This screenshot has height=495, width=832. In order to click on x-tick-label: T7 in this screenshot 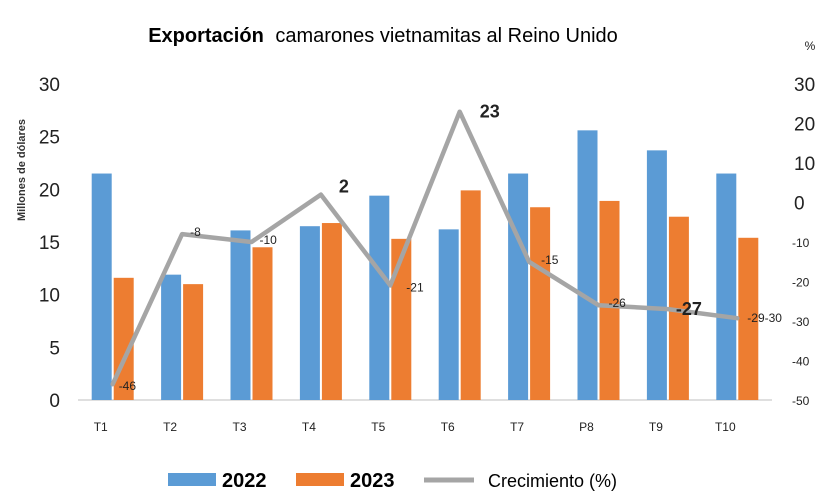, I will do `click(517, 427)`.